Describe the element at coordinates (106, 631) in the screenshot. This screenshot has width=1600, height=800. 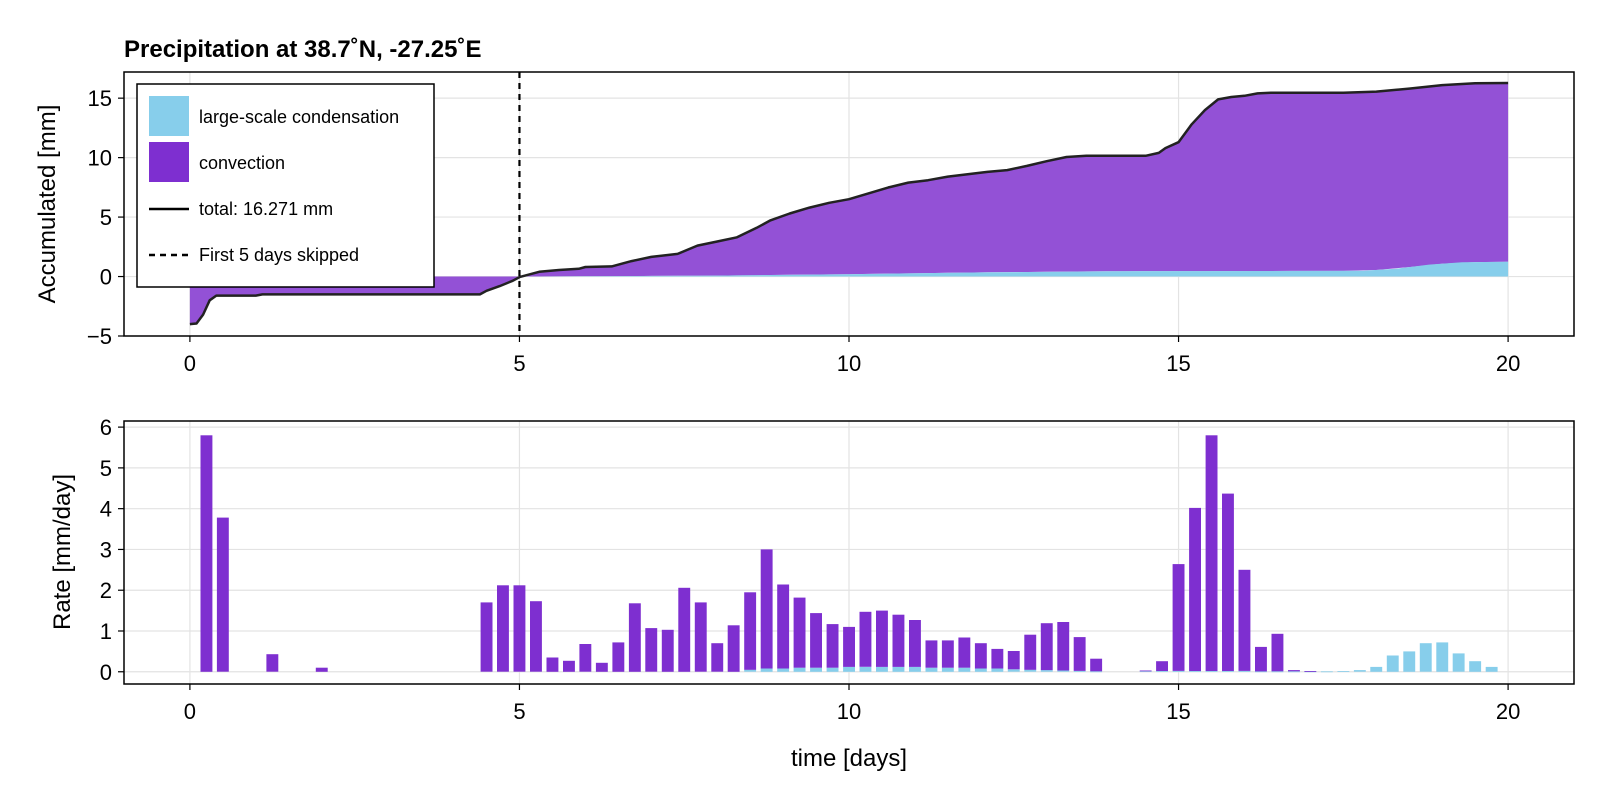
I see `y-tick-label: 1` at that location.